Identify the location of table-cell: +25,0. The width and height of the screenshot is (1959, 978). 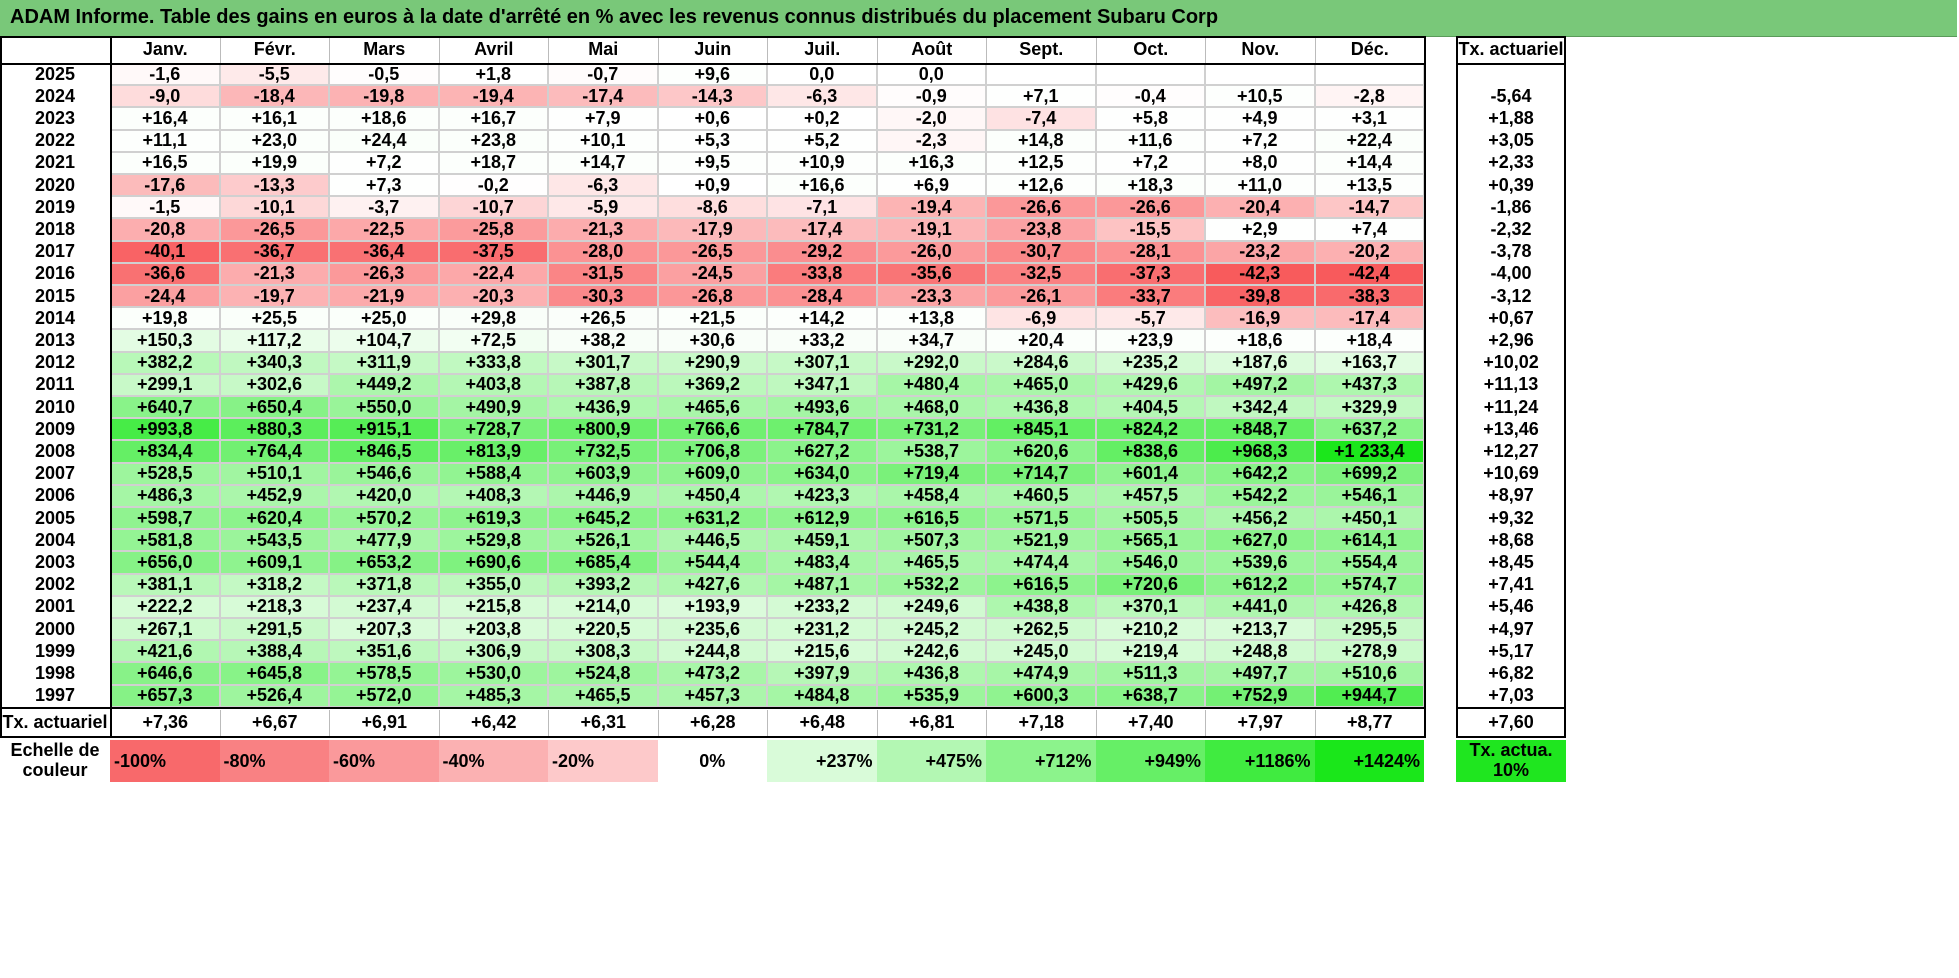
(384, 318).